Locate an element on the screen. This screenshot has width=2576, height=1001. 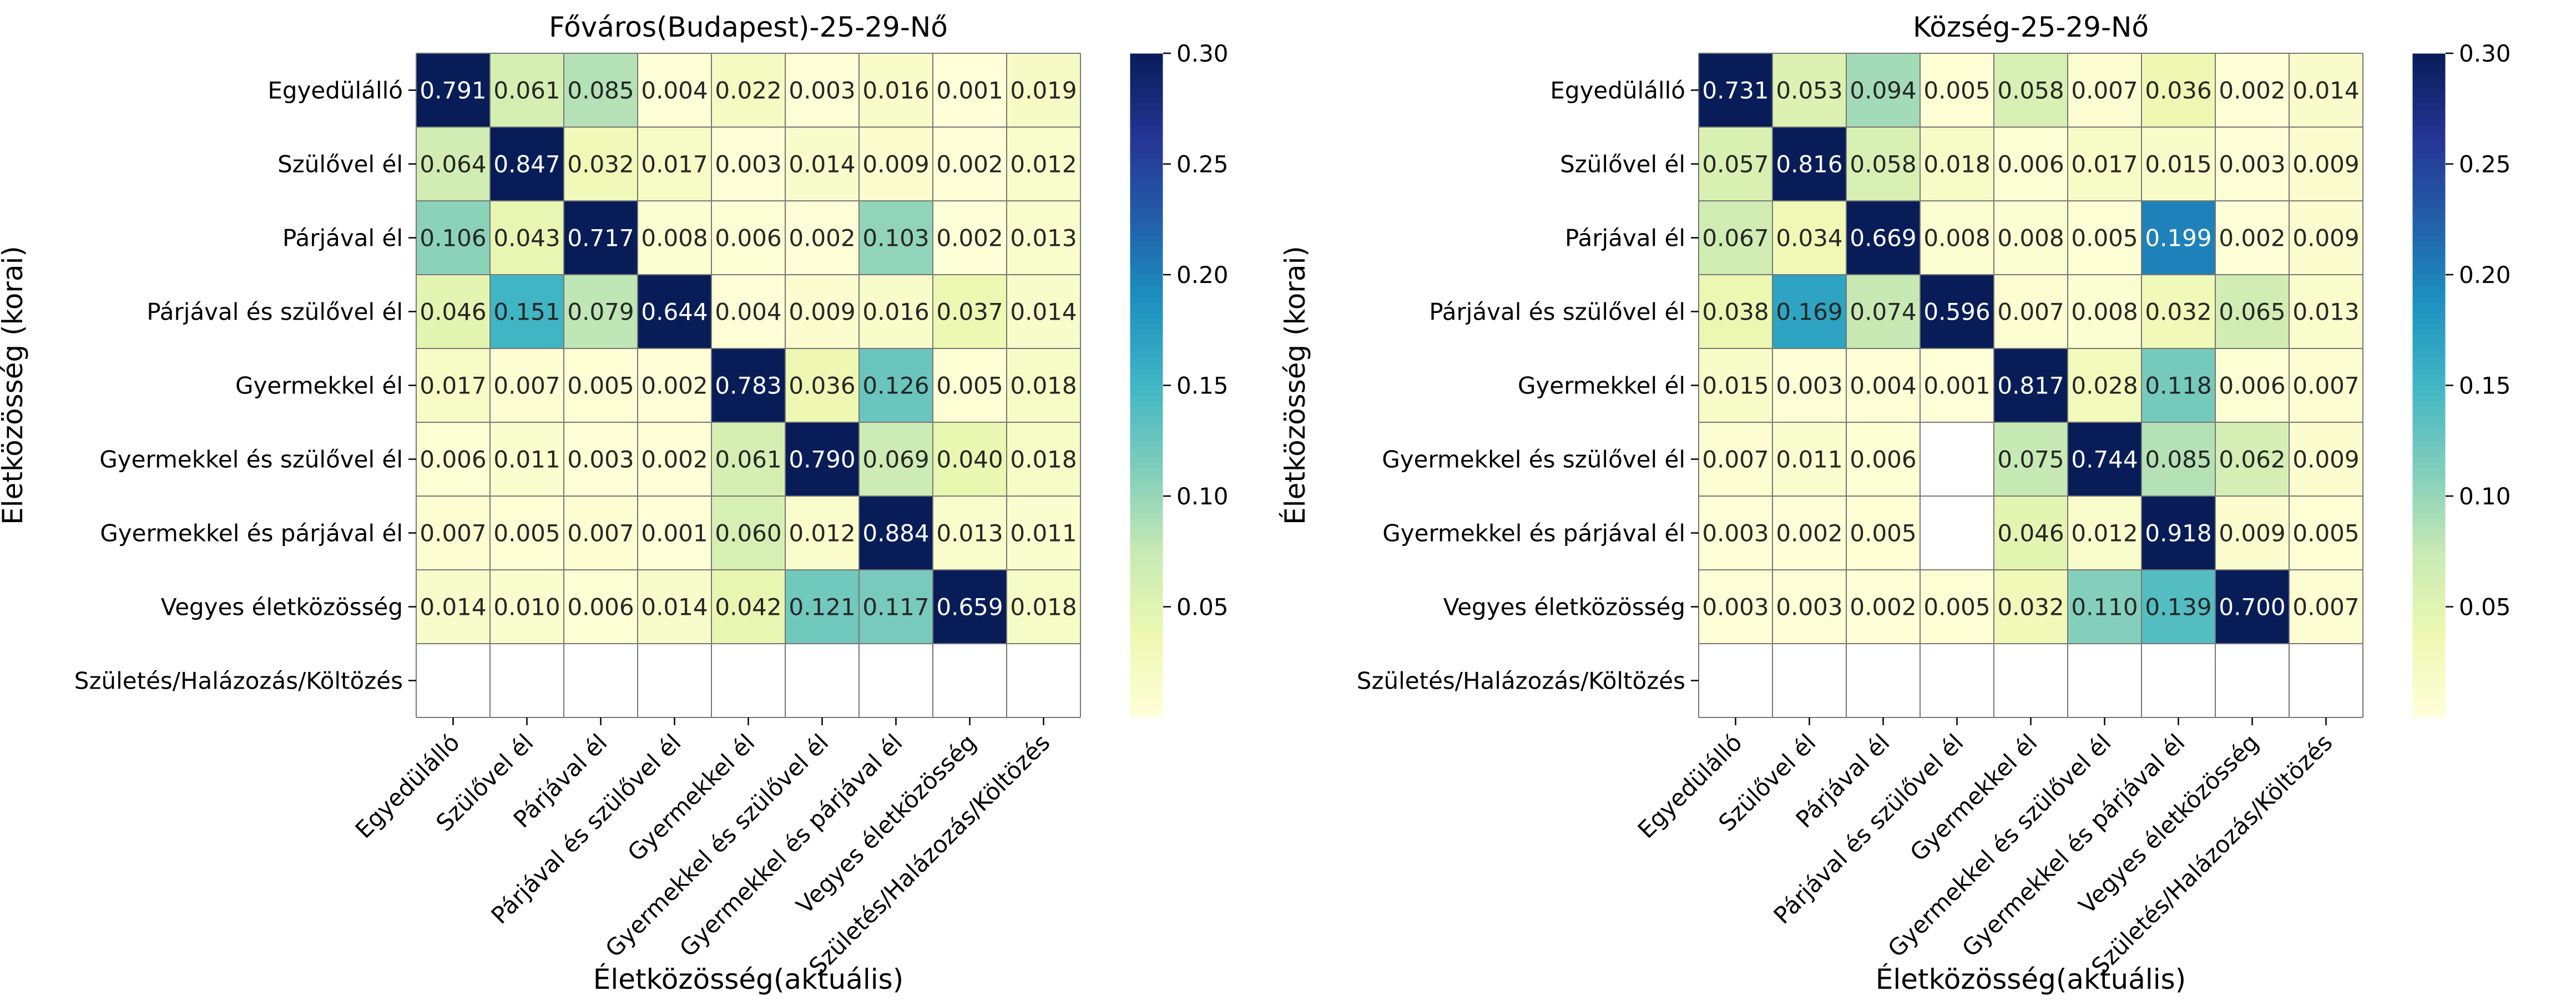
cell-value-label: 0.014 is located at coordinates (1043, 313).